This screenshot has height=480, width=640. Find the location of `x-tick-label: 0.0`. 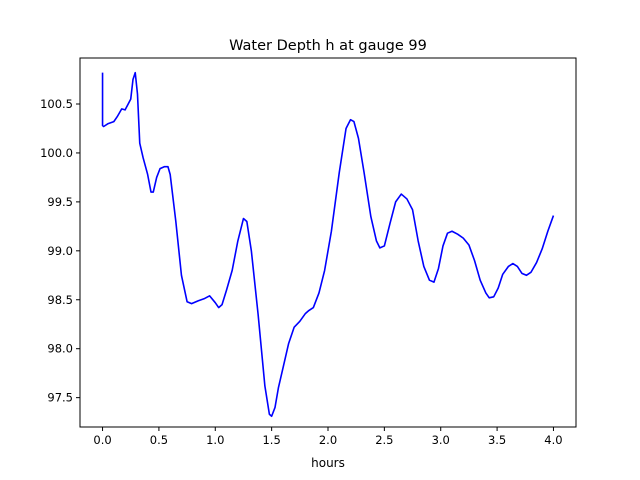

x-tick-label: 0.0 is located at coordinates (102, 440).